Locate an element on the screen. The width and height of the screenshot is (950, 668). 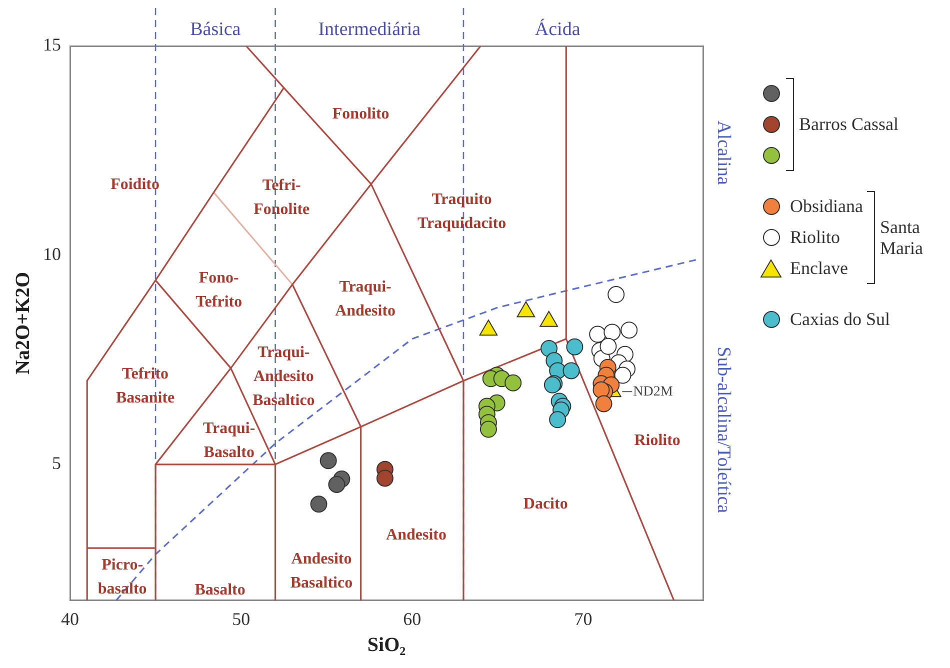
annotation: Andesito is located at coordinates (416, 535).